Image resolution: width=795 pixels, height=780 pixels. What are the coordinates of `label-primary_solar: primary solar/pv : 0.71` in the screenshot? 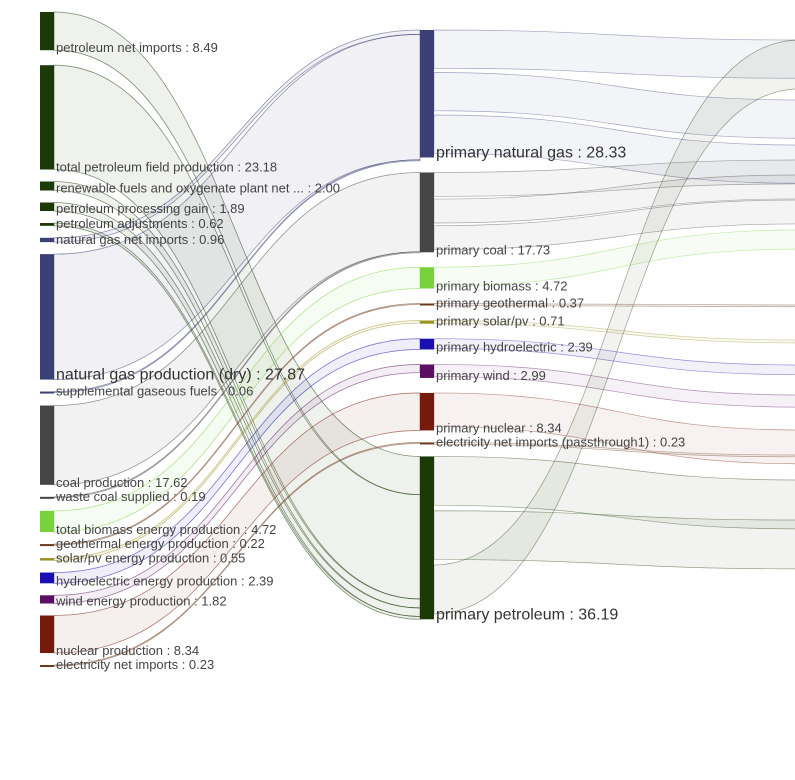 It's located at (500, 321).